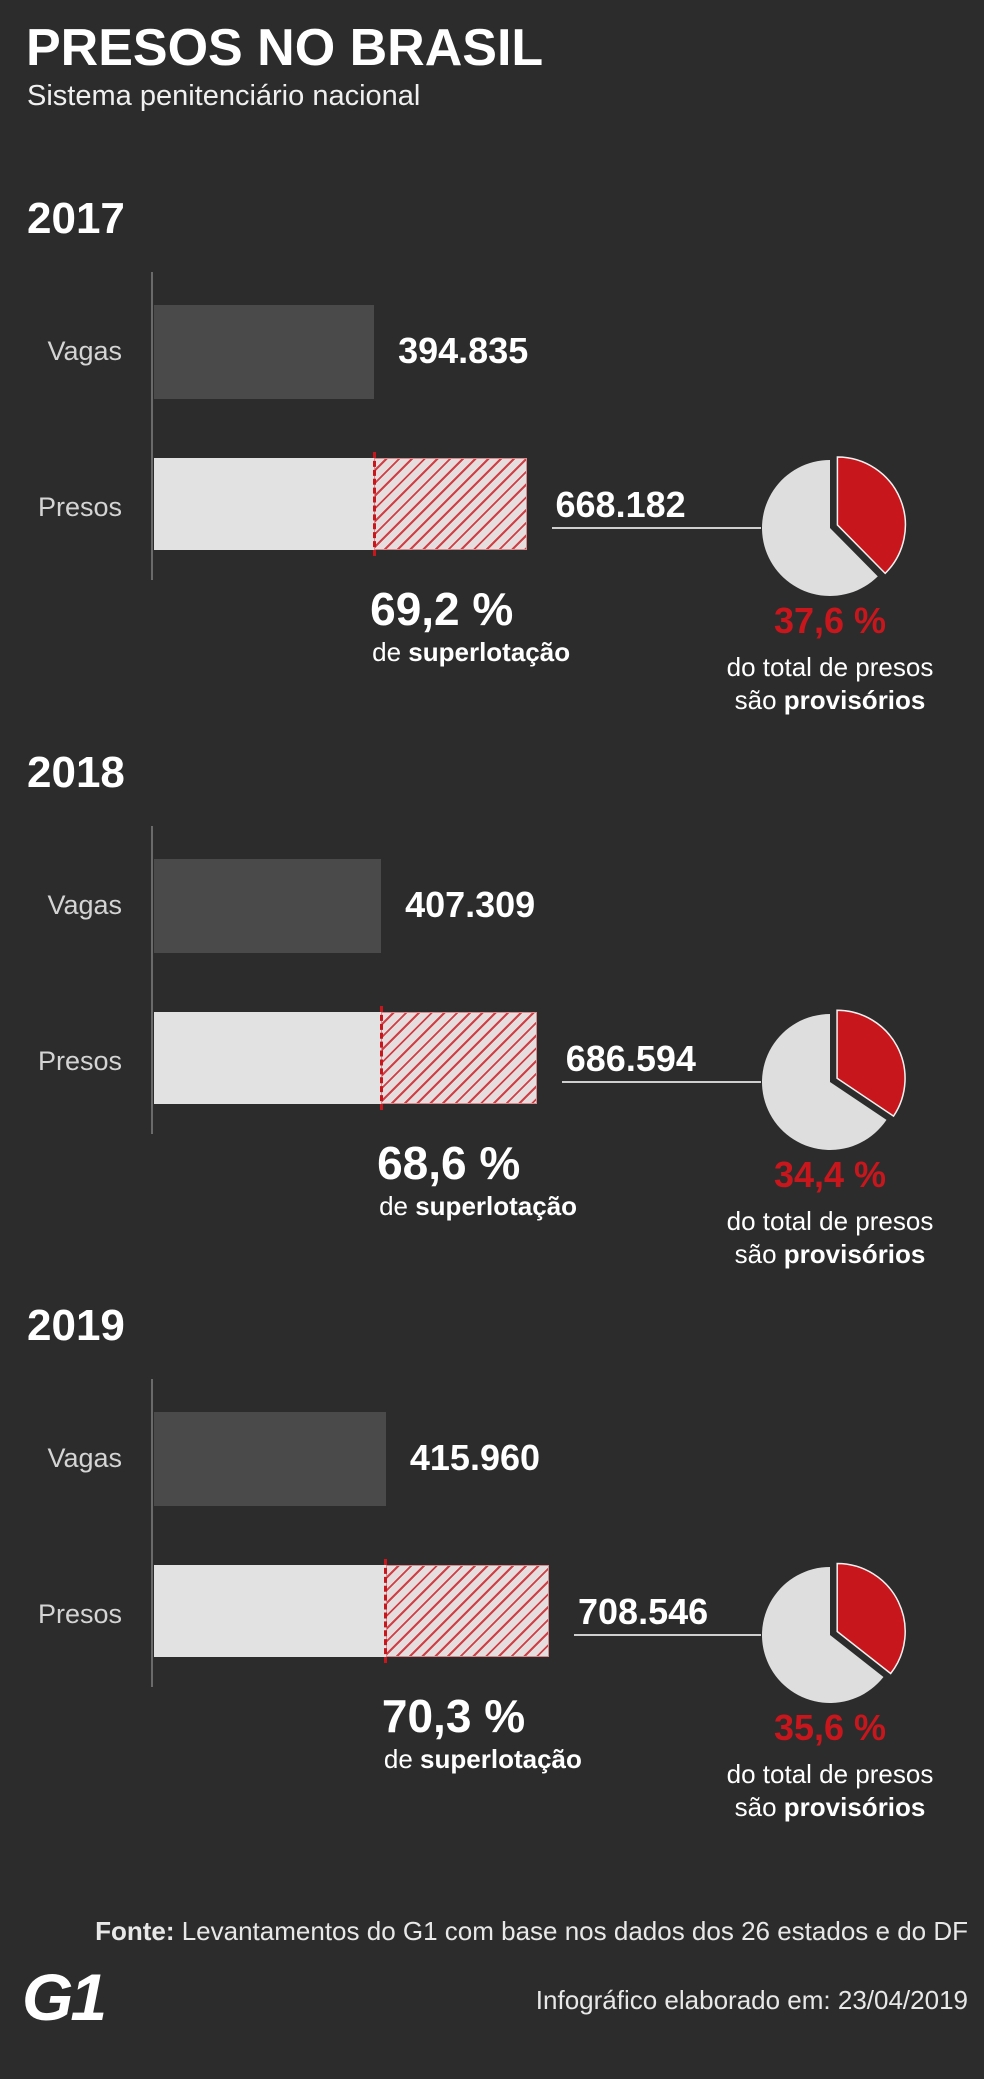 The image size is (984, 2079). What do you see at coordinates (224, 96) in the screenshot?
I see `page-subtitle: Sistema penitenciário nacional` at bounding box center [224, 96].